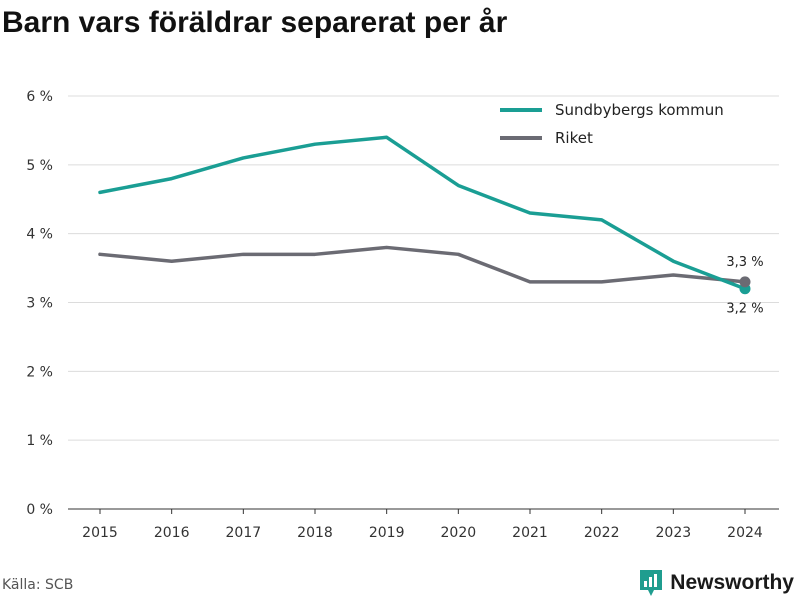 Image resolution: width=800 pixels, height=600 pixels. I want to click on source-note: Källa: SCB, so click(38, 585).